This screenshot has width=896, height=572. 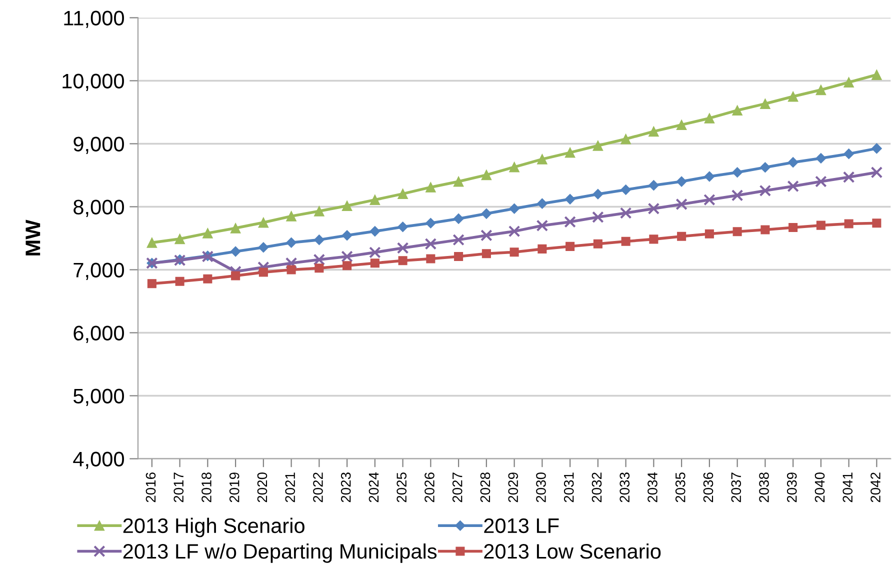 What do you see at coordinates (93, 82) in the screenshot?
I see `y-tick-label: 10,000` at bounding box center [93, 82].